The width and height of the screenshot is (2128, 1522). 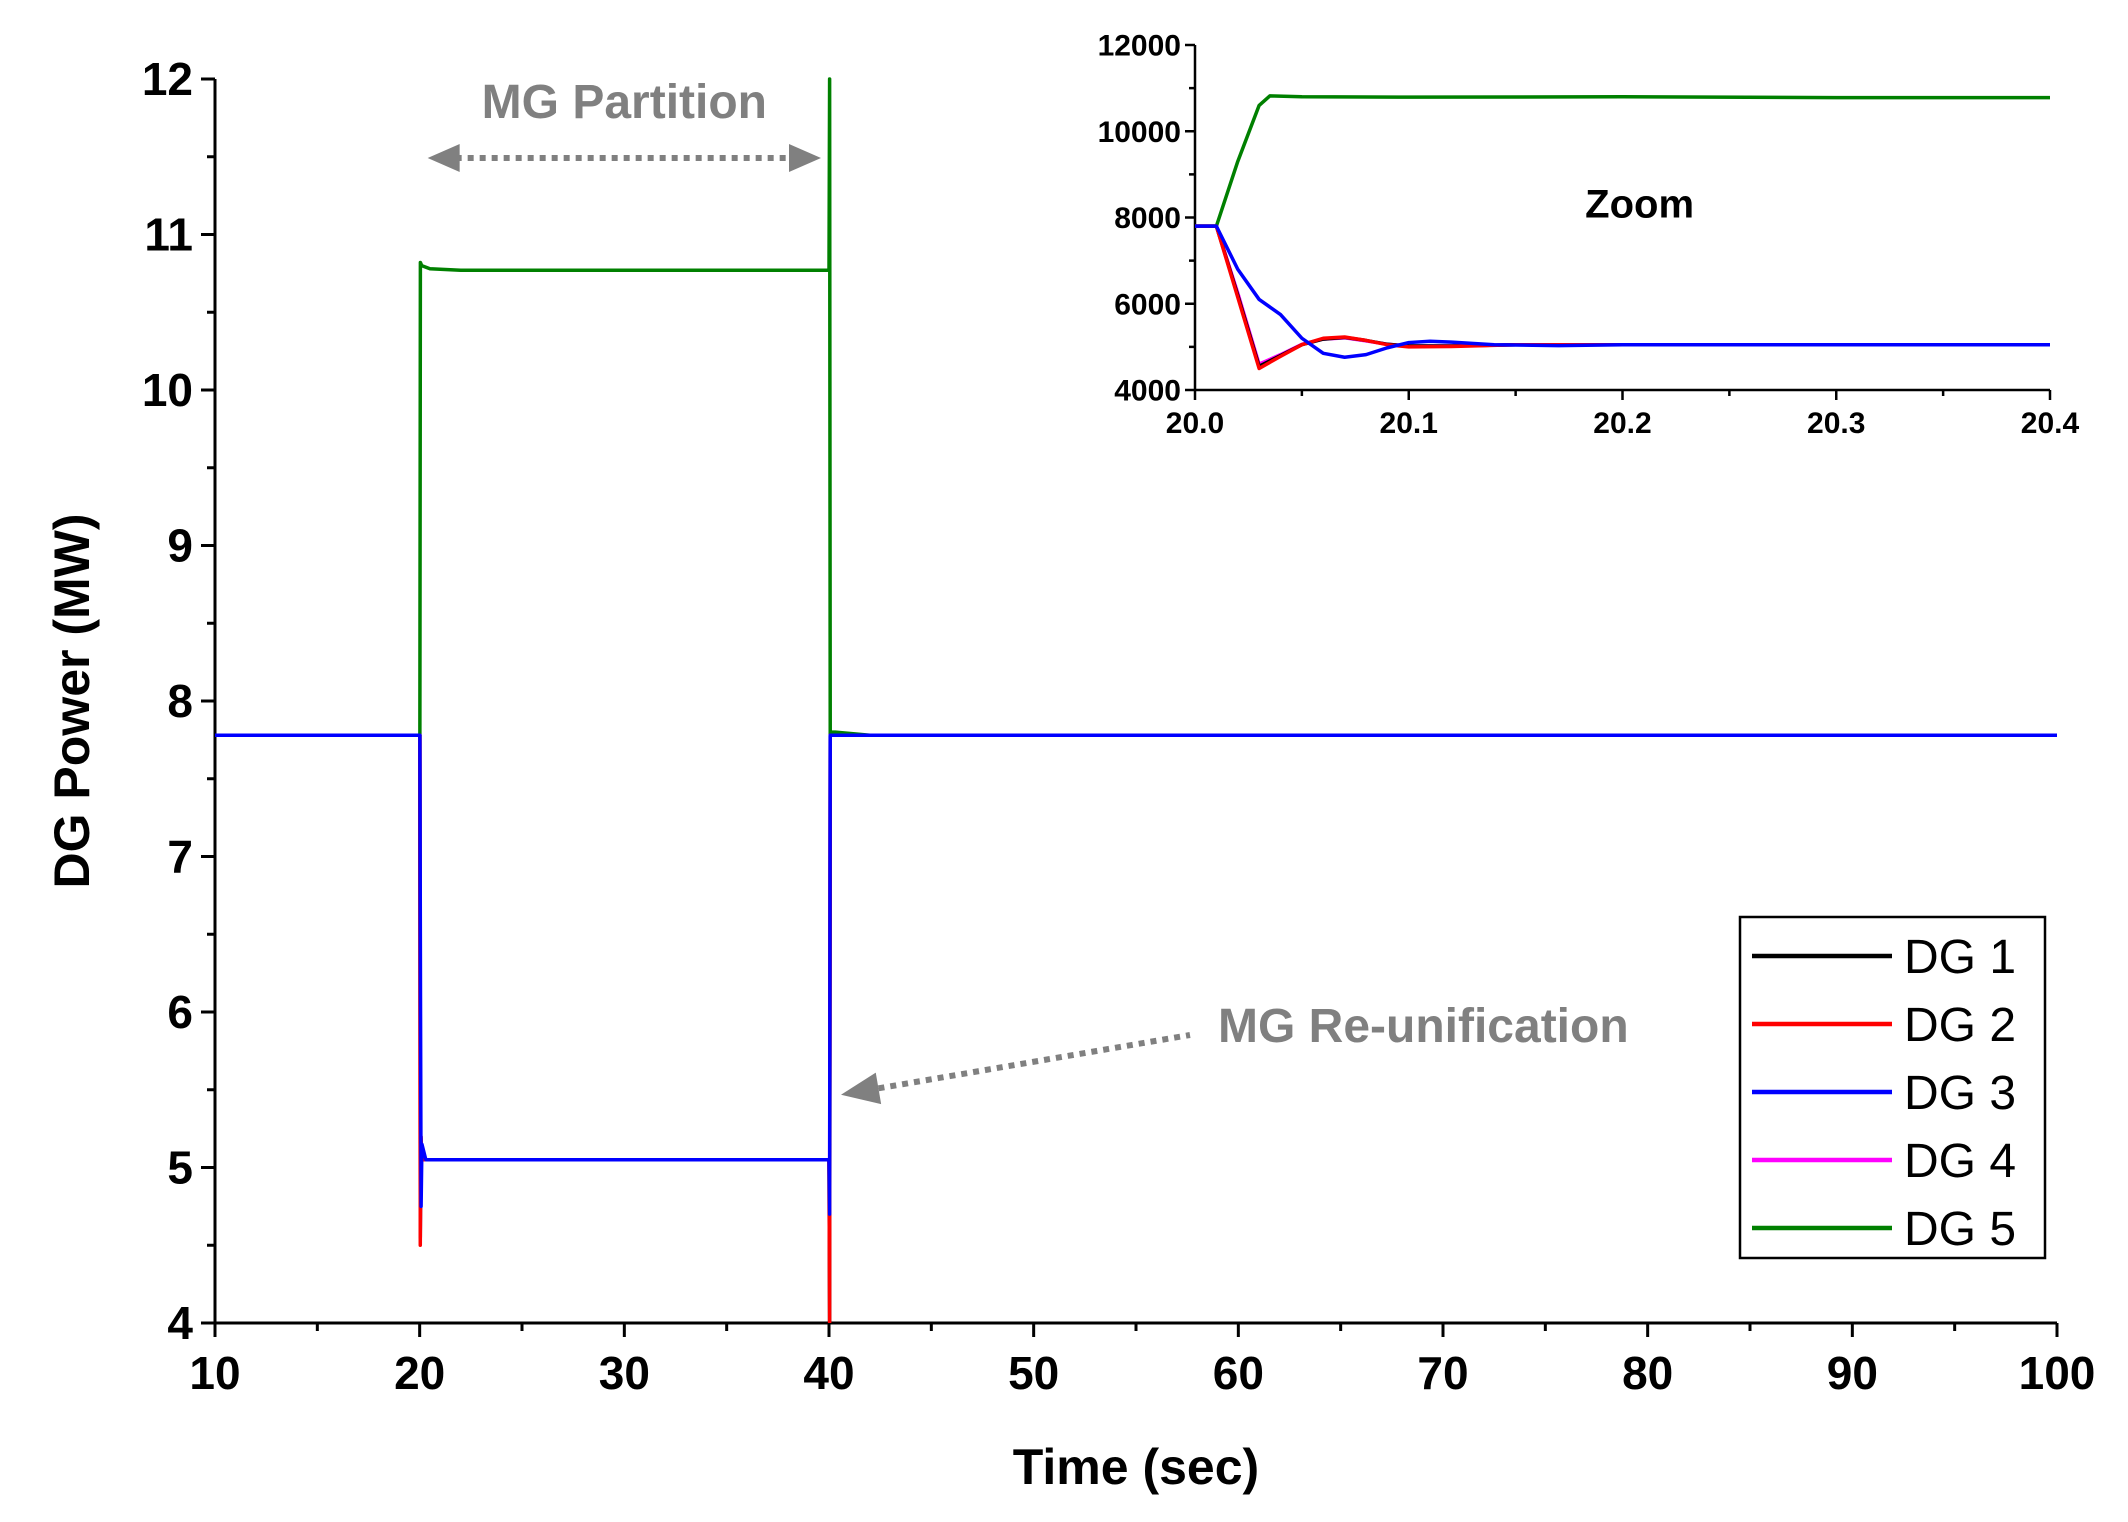 What do you see at coordinates (180, 701) in the screenshot?
I see `y-tick-label: 8` at bounding box center [180, 701].